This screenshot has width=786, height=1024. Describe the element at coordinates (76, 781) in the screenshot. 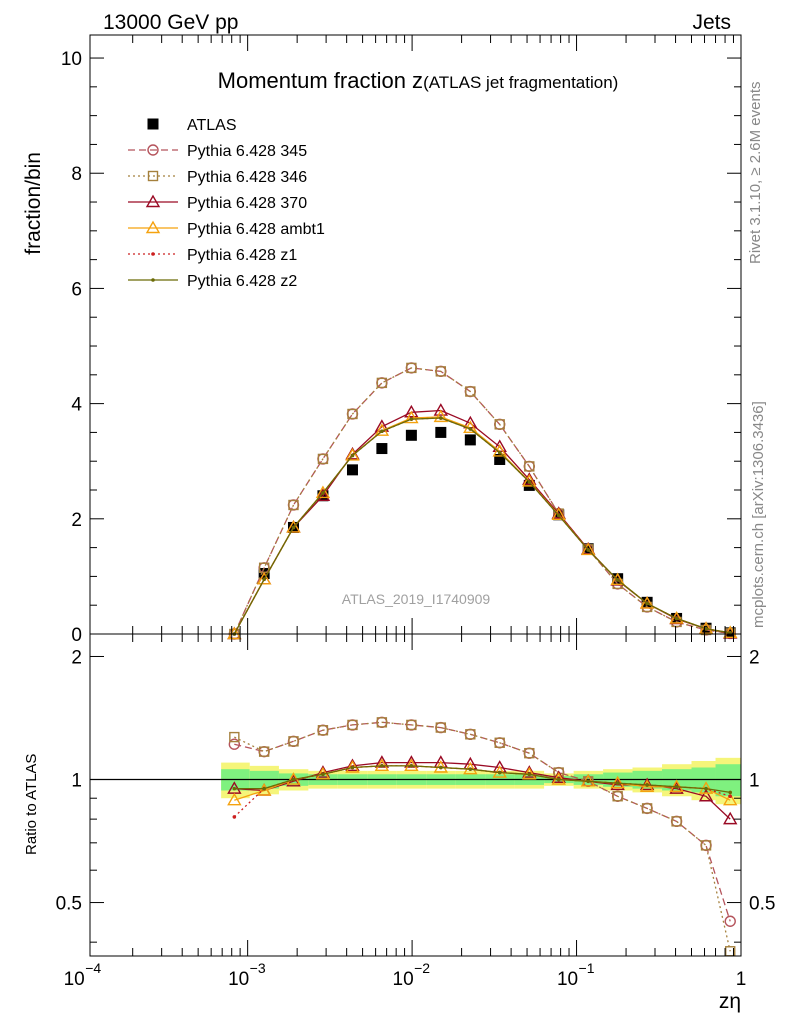

I see `y-tick-label-ratio: 1` at that location.